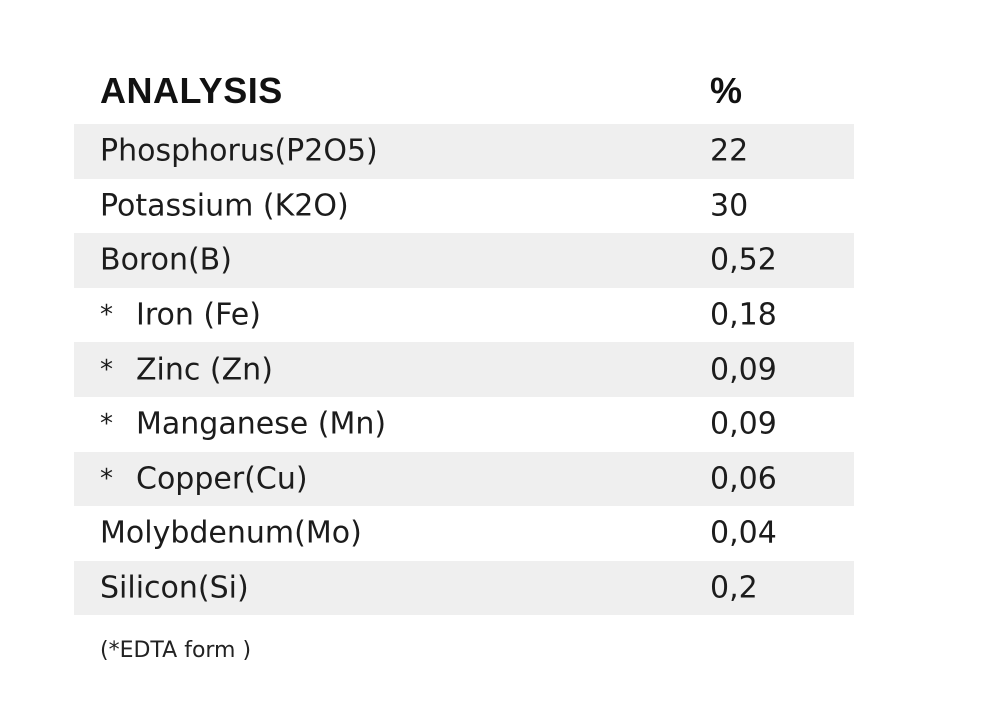 The image size is (1000, 715). I want to click on row-label: Phosphorus(P2O5), so click(239, 151).